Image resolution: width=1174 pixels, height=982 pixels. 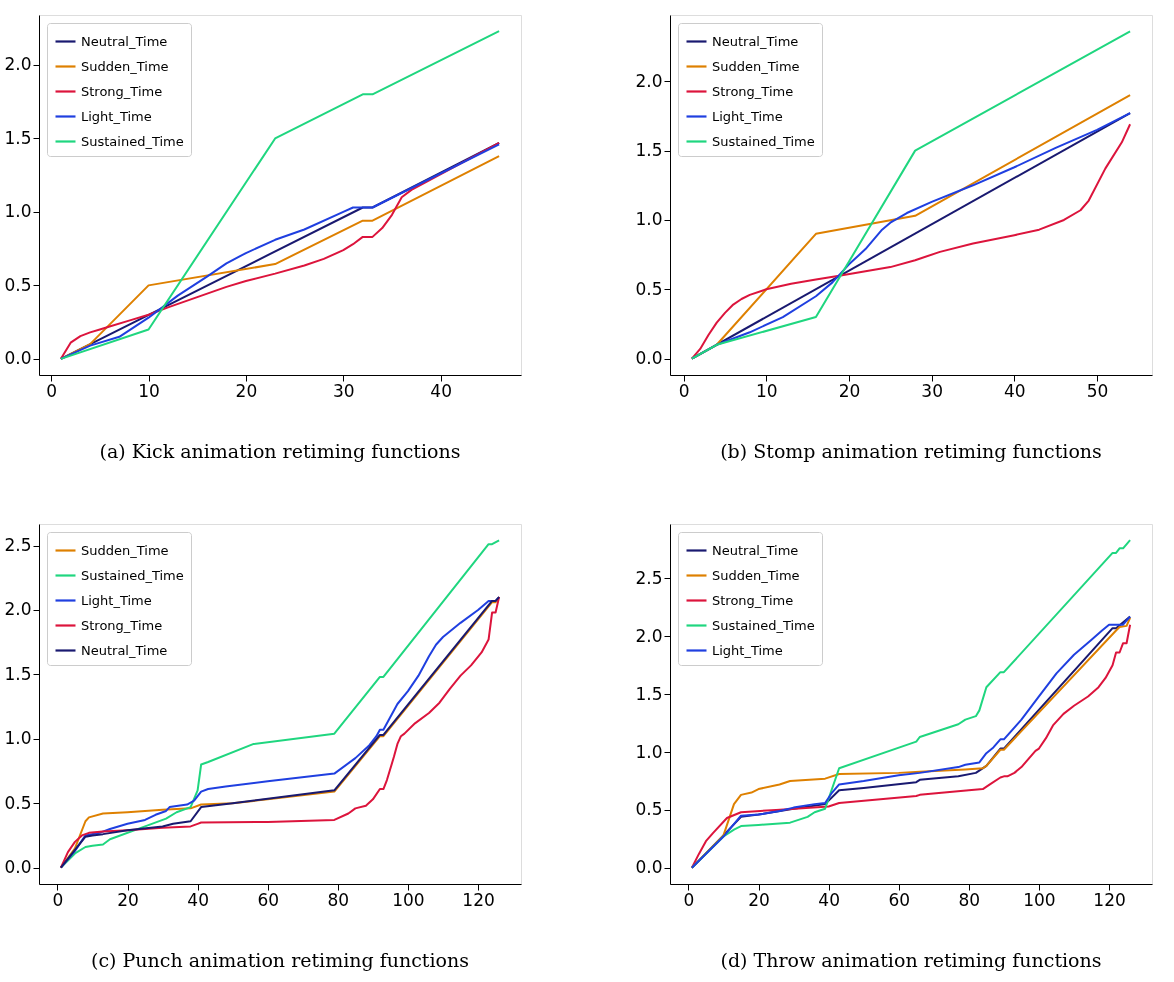 What do you see at coordinates (911, 451) in the screenshot?
I see `text: (b) Stomp animation retiming functions` at bounding box center [911, 451].